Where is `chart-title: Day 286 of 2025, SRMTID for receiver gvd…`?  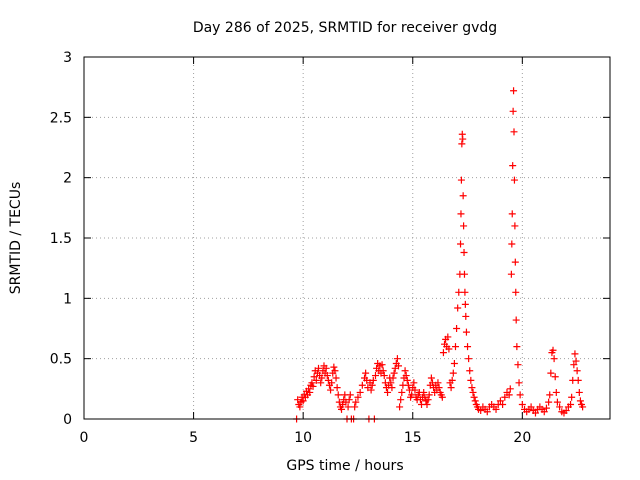
chart-title: Day 286 of 2025, SRMTID for receiver gvd… is located at coordinates (345, 28).